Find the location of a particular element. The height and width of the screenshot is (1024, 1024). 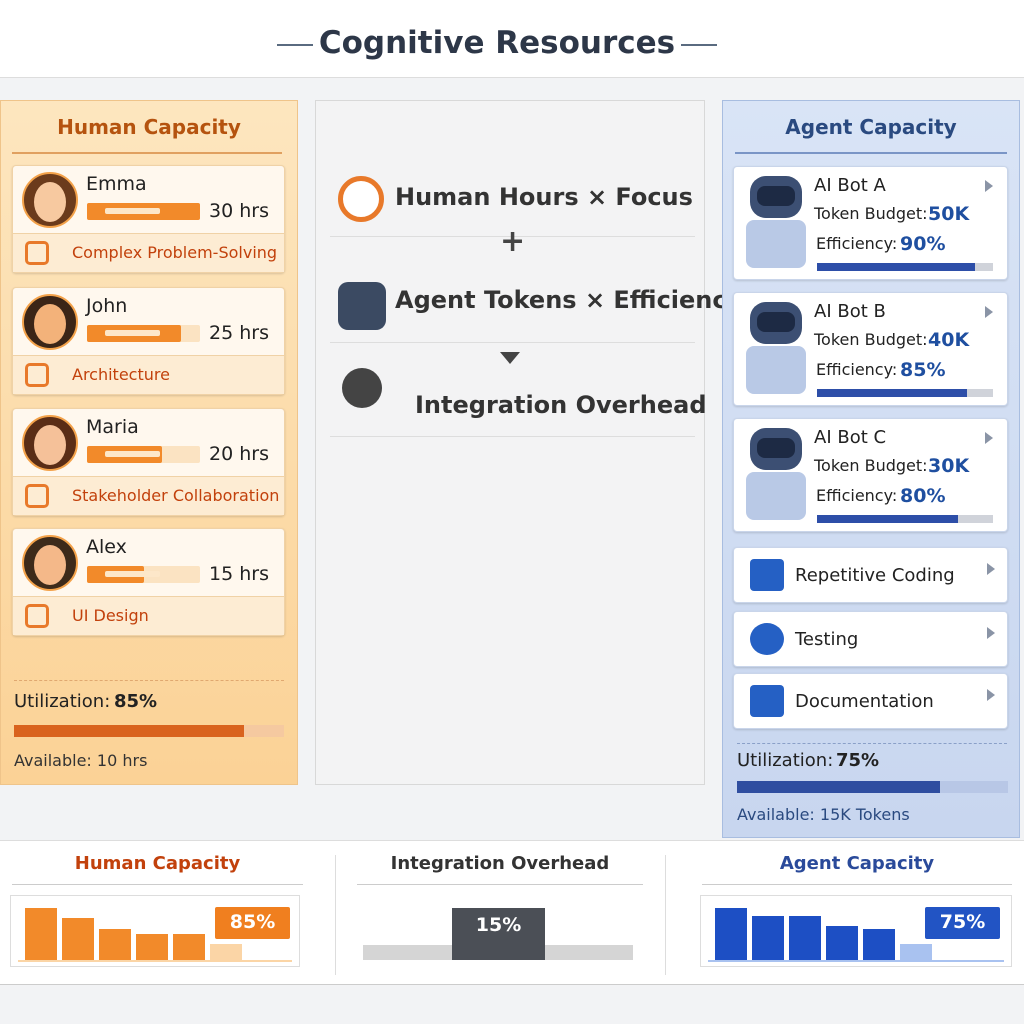

available: Available: 10 hrs is located at coordinates (81, 761).